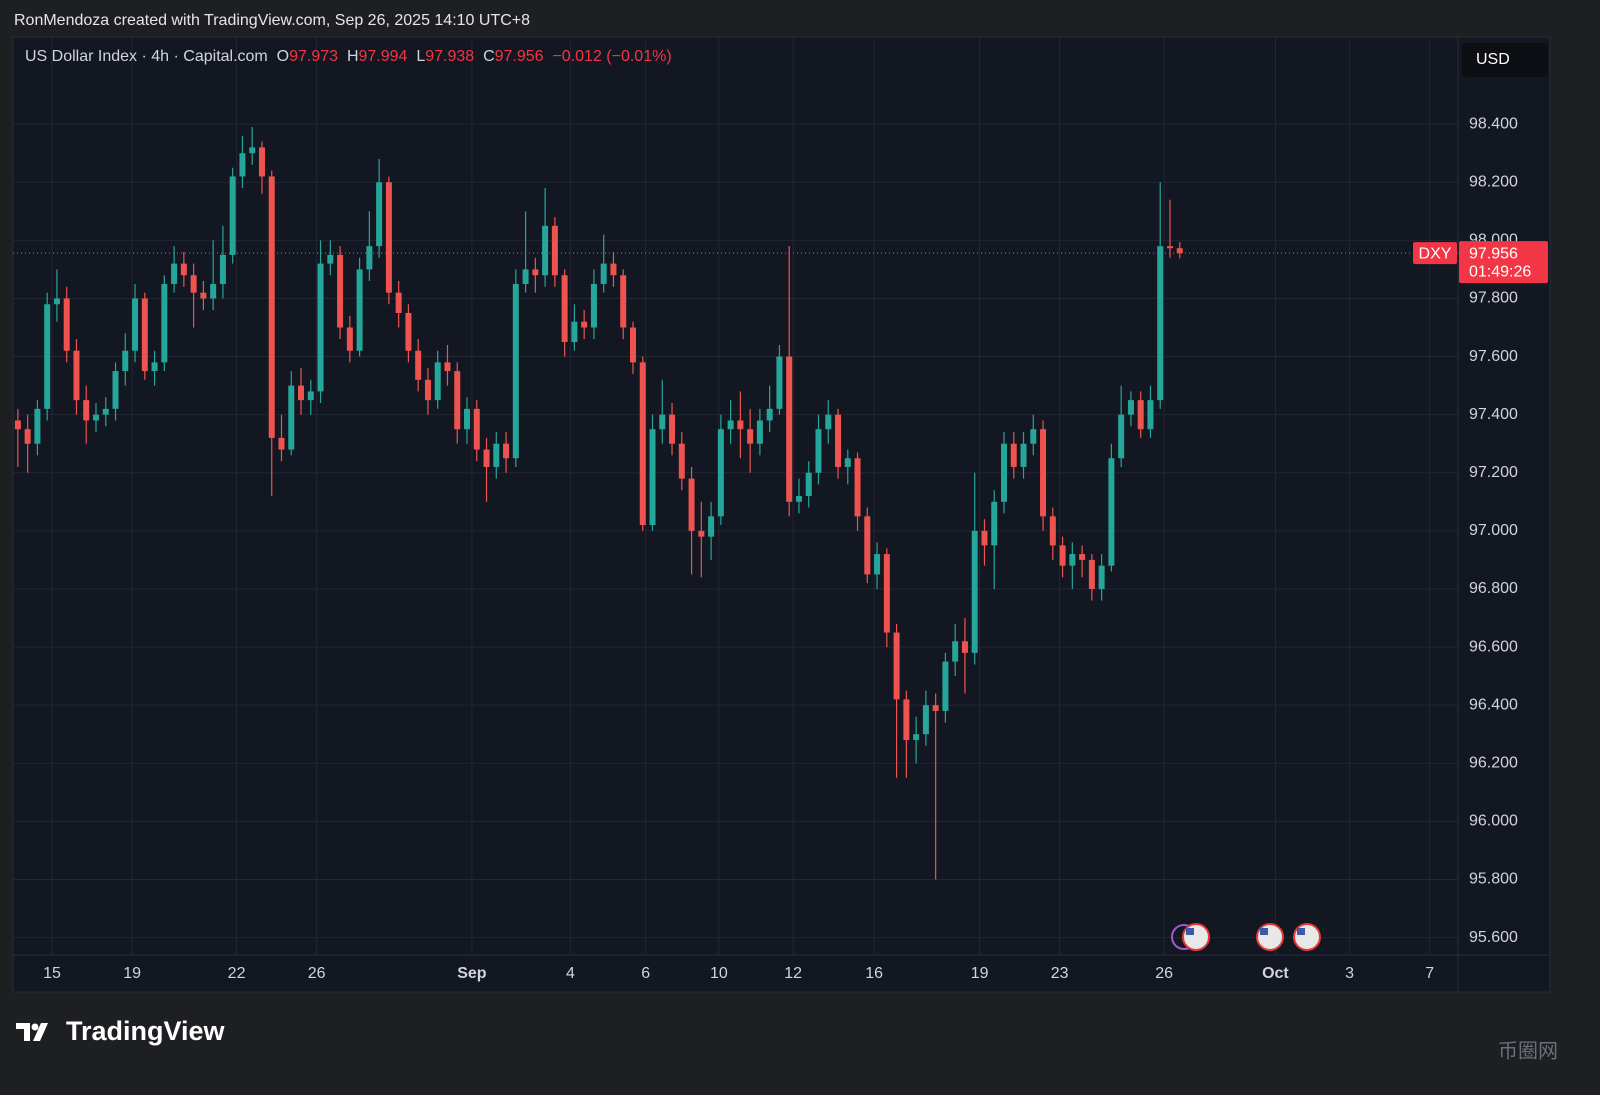 Image resolution: width=1600 pixels, height=1095 pixels. Describe the element at coordinates (1349, 973) in the screenshot. I see `x-tick-label: 3` at that location.